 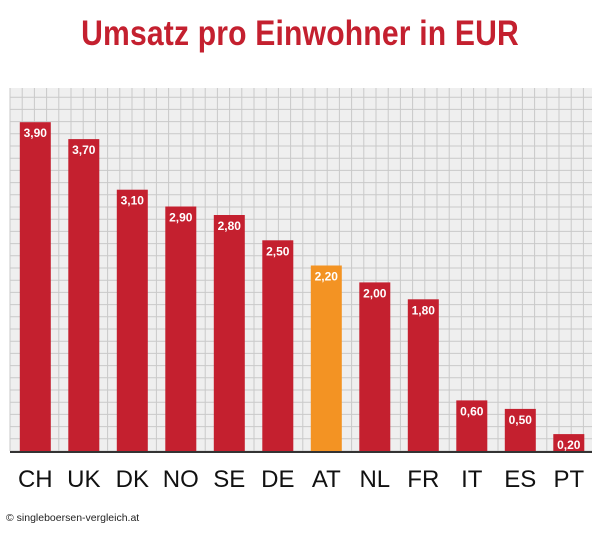 I want to click on value-label-de: 2,50, so click(x=278, y=251).